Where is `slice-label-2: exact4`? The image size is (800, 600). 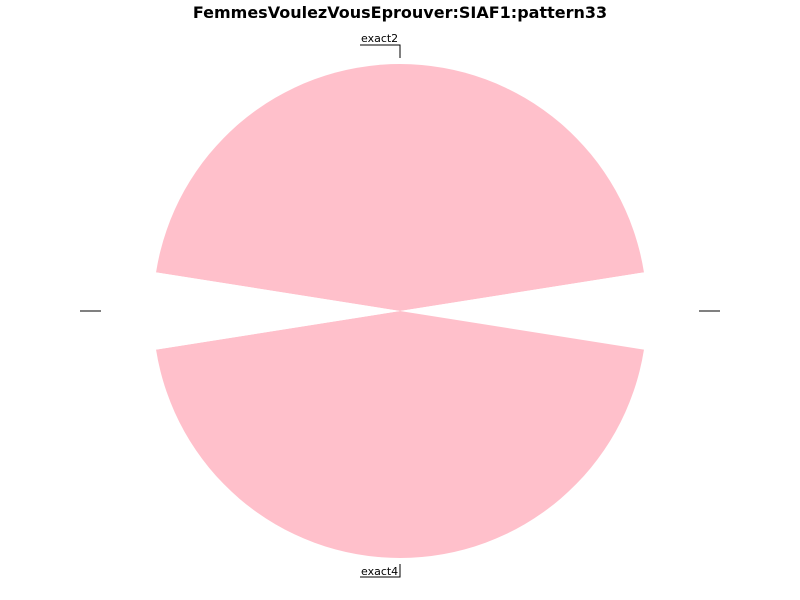 slice-label-2: exact4 is located at coordinates (379, 571).